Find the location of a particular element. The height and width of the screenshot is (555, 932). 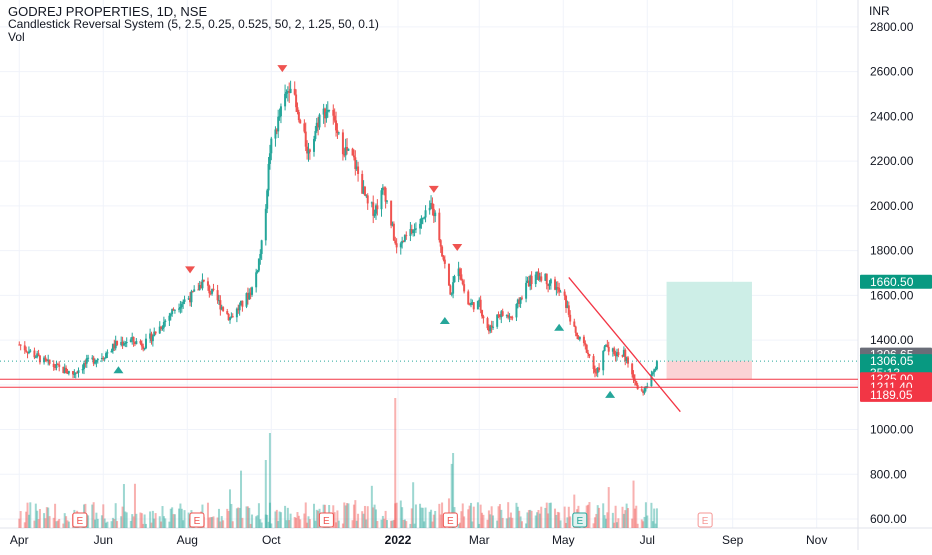

y-tick-label: 2000.00 is located at coordinates (892, 206).